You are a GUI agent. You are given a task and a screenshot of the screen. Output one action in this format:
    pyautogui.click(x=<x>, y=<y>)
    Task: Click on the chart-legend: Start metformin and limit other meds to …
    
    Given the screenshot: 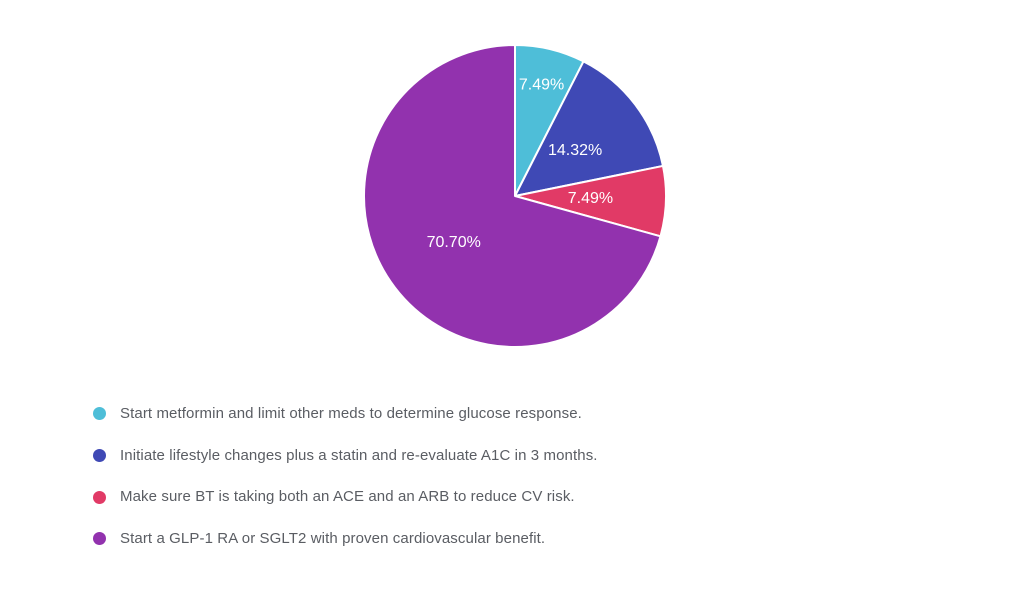 What is the action you would take?
    pyautogui.click(x=345, y=476)
    